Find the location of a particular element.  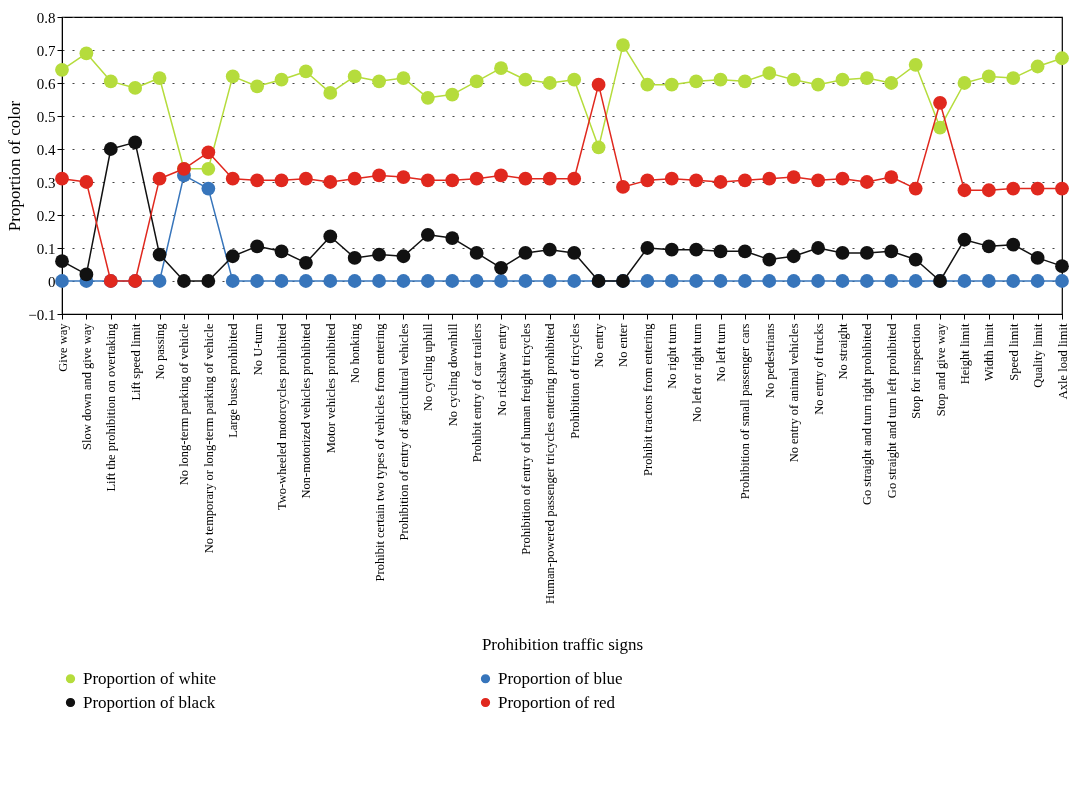

x-tick-label: Non-motorized vehicles prohibited is located at coordinates (306, 410).